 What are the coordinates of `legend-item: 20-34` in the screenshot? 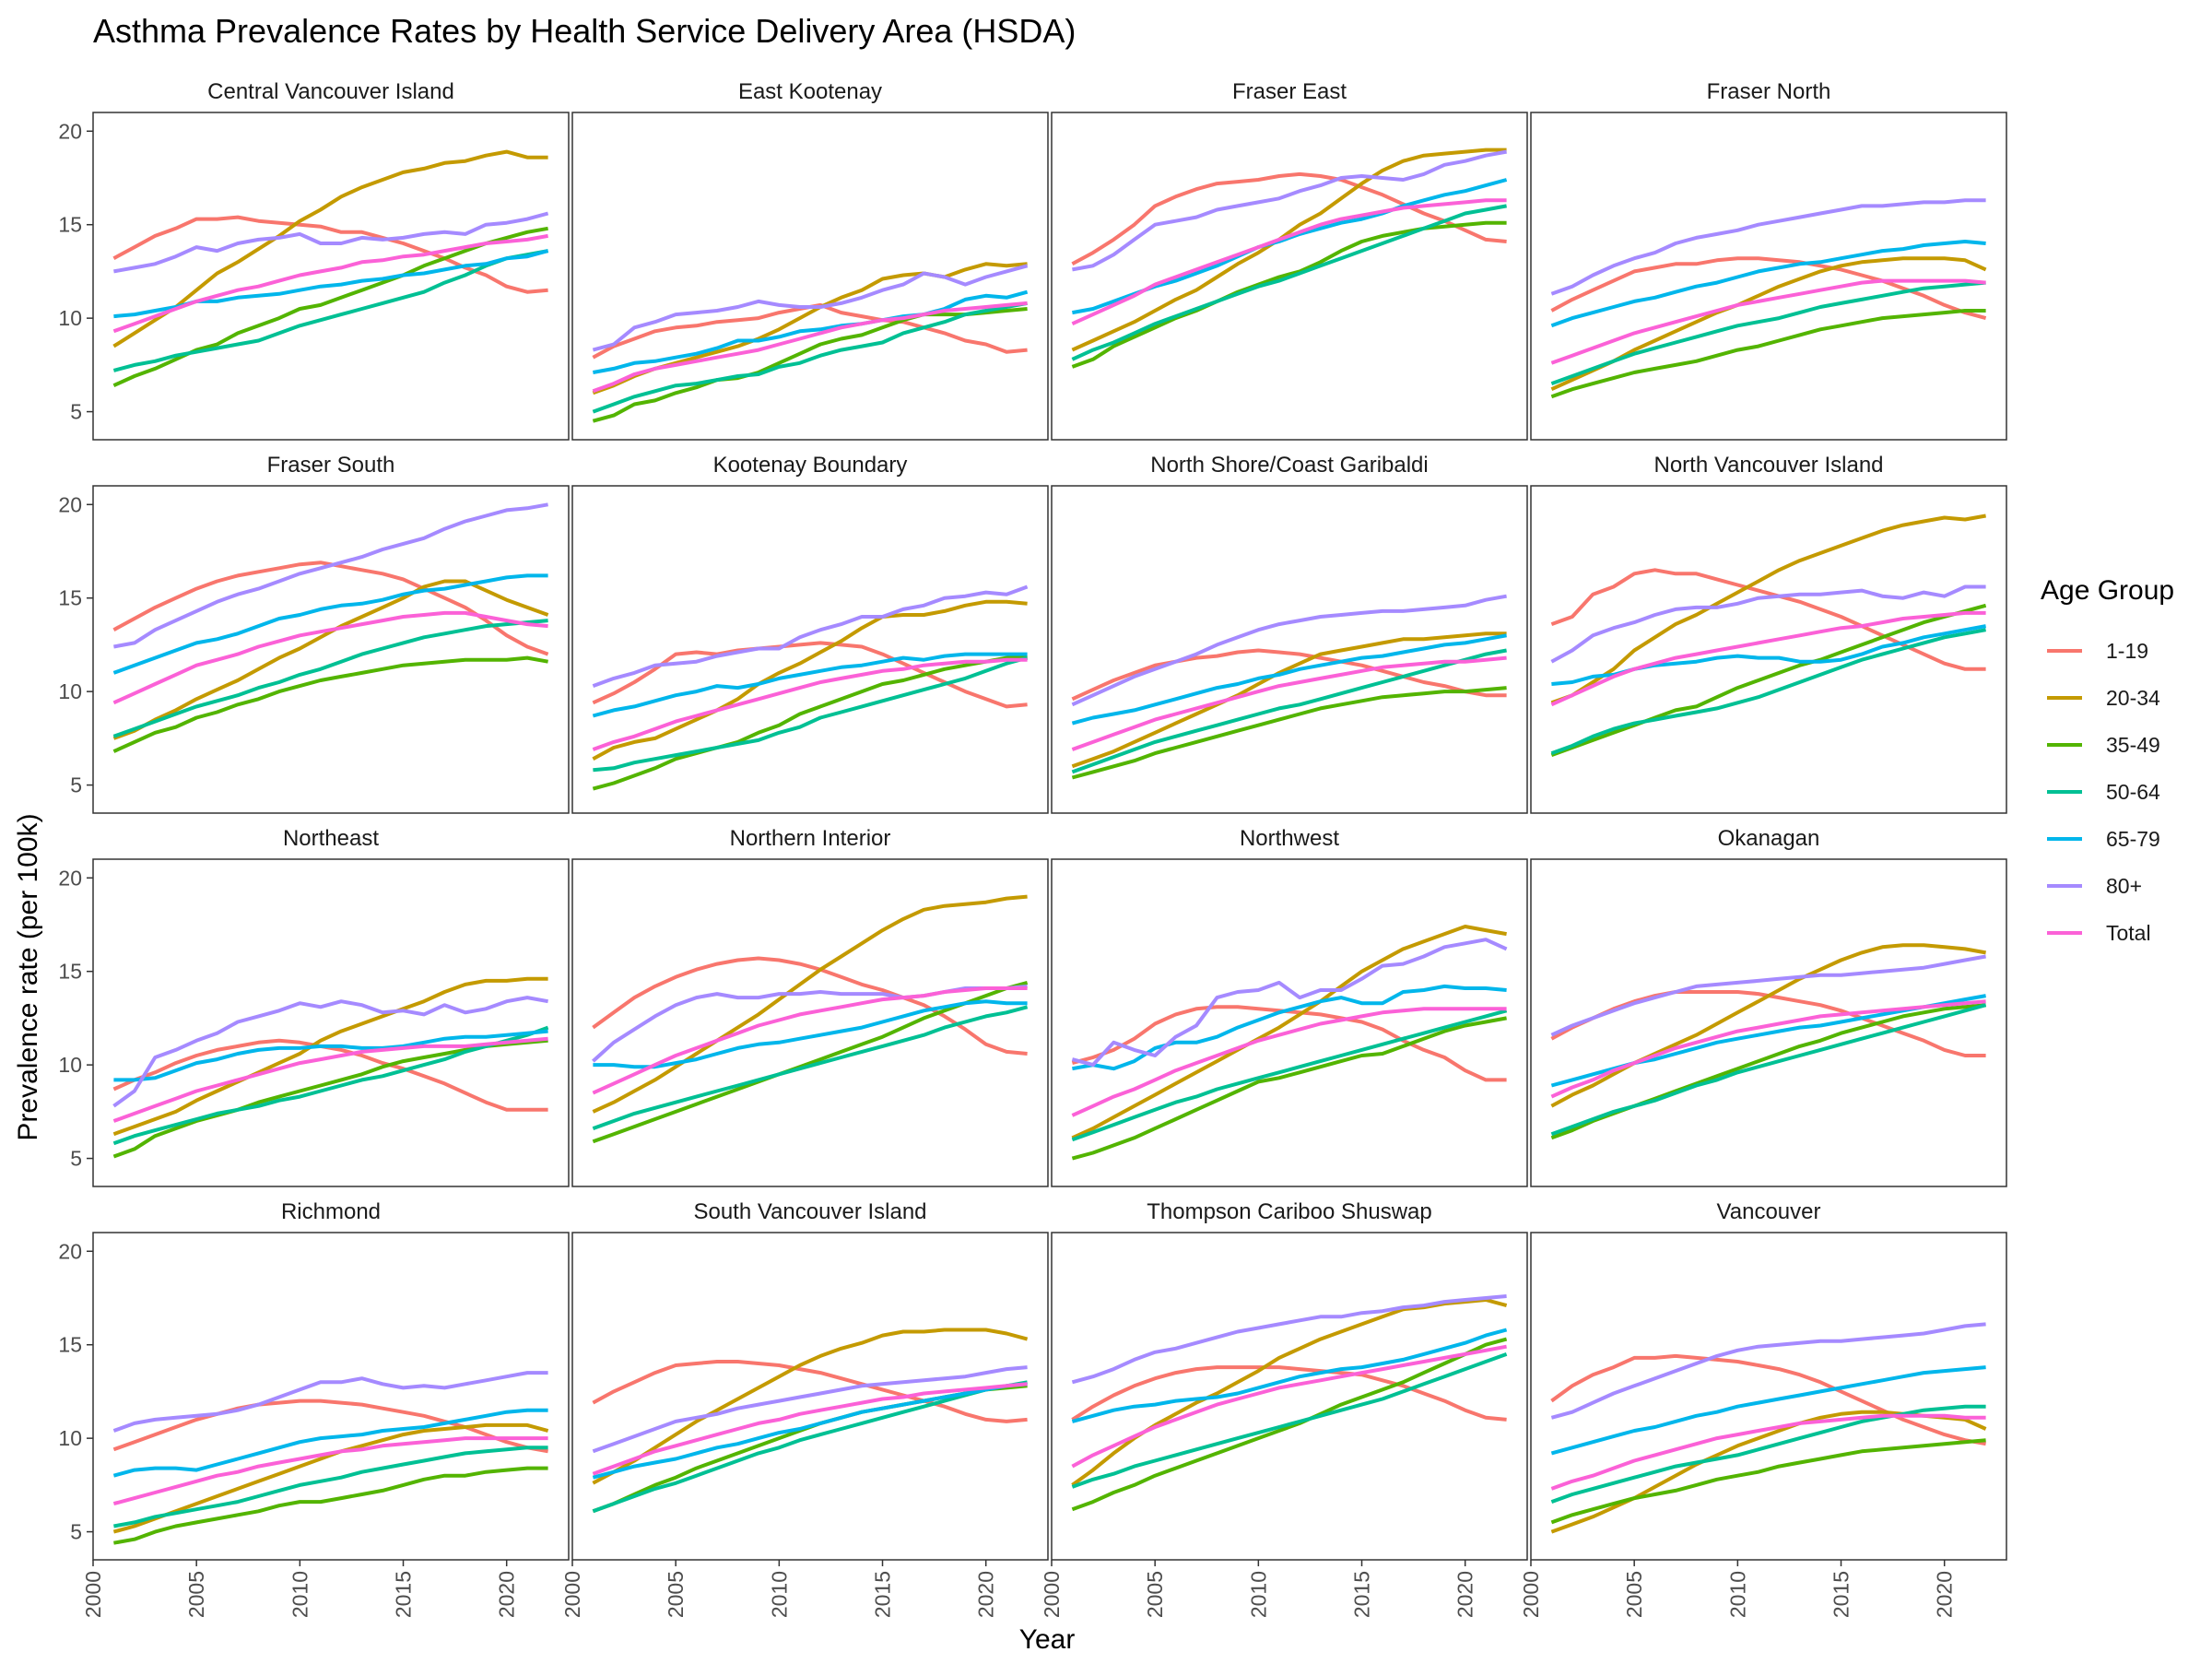 It's located at (2103, 698).